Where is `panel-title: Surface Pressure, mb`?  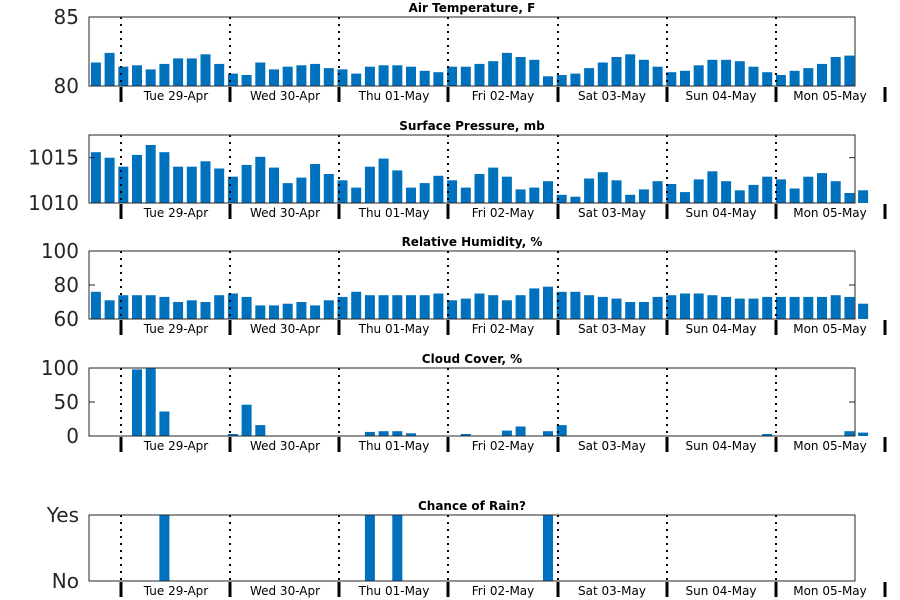 panel-title: Surface Pressure, mb is located at coordinates (472, 126).